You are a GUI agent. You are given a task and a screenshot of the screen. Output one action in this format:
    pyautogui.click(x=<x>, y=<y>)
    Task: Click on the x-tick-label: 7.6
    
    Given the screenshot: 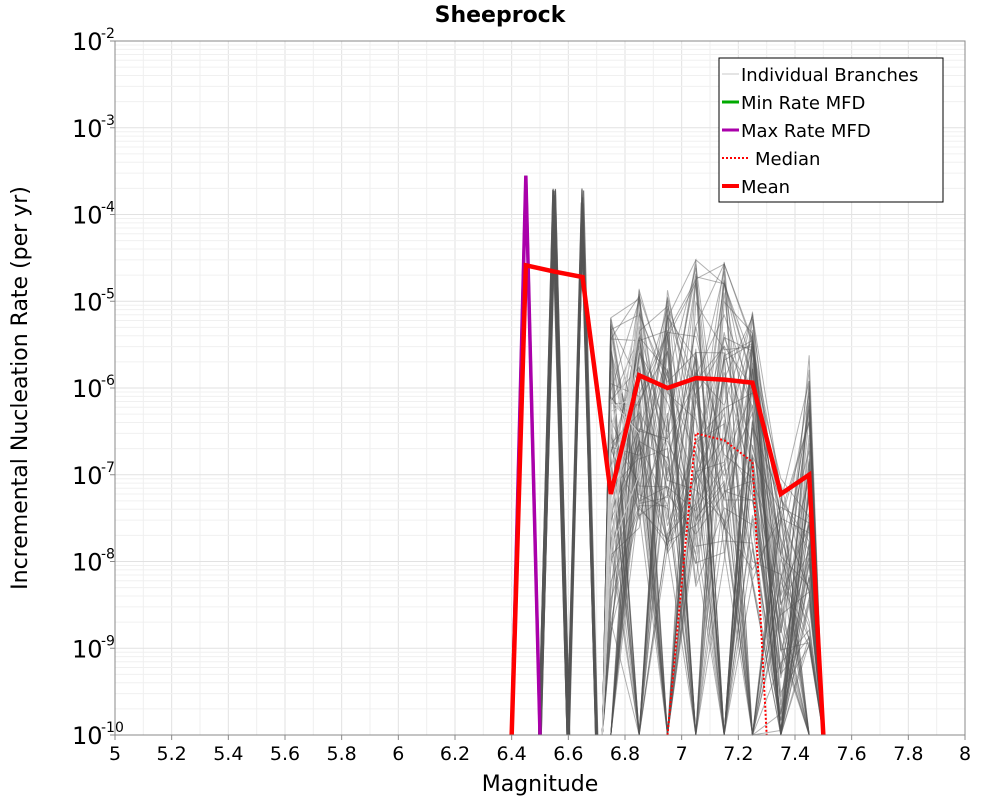 What is the action you would take?
    pyautogui.click(x=852, y=754)
    